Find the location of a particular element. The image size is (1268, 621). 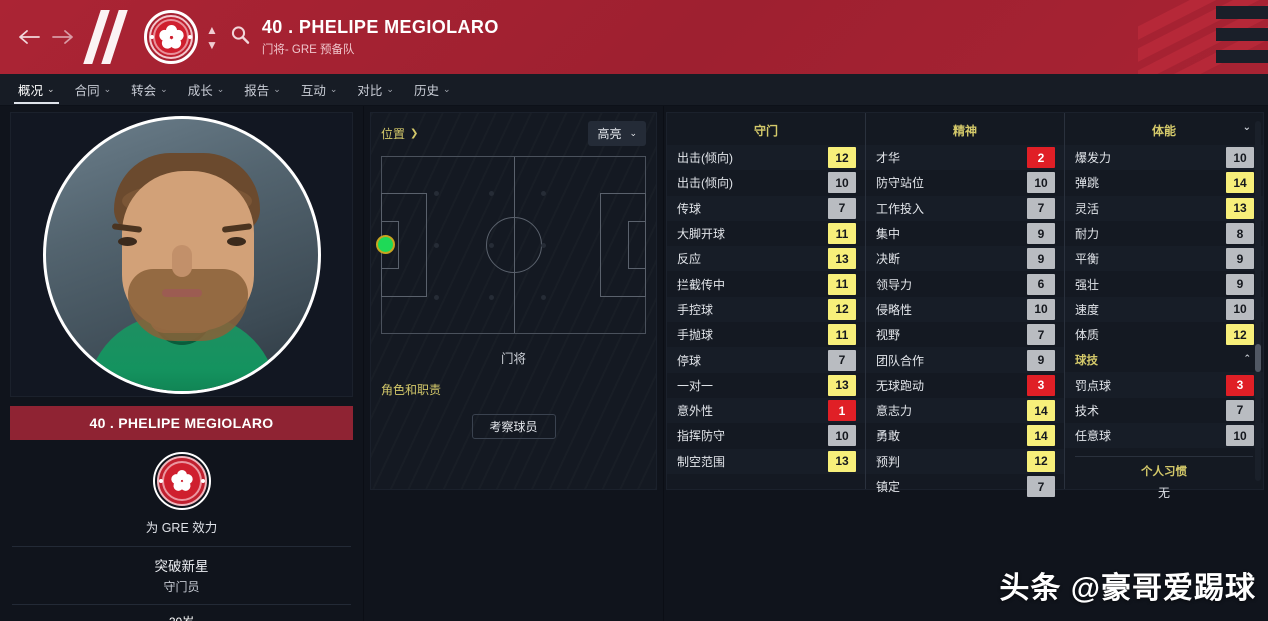

attribute-row: 意志力 14 is located at coordinates (965, 410).